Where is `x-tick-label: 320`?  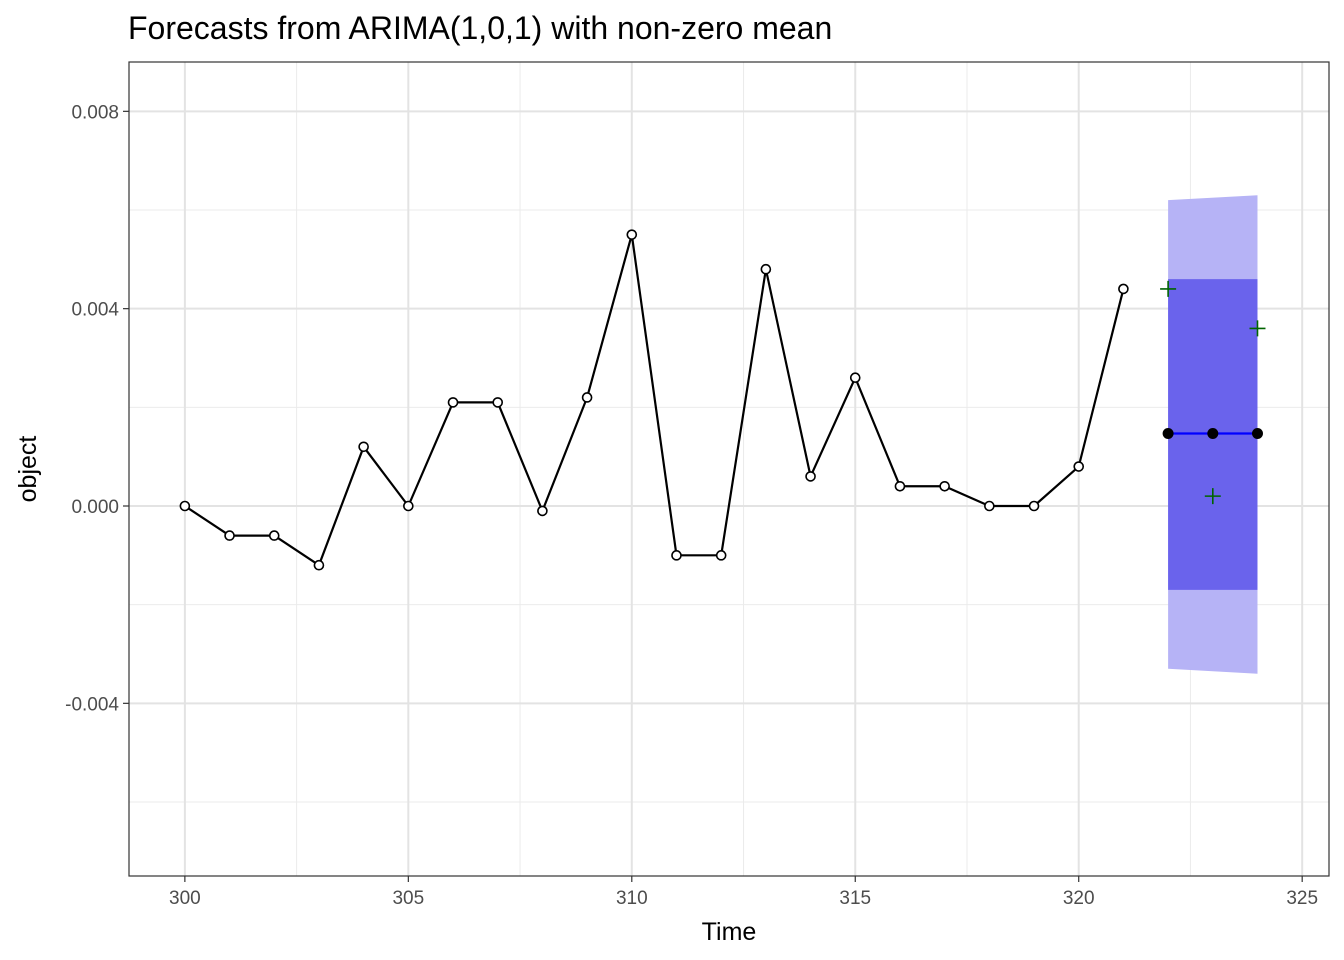 x-tick-label: 320 is located at coordinates (1079, 898).